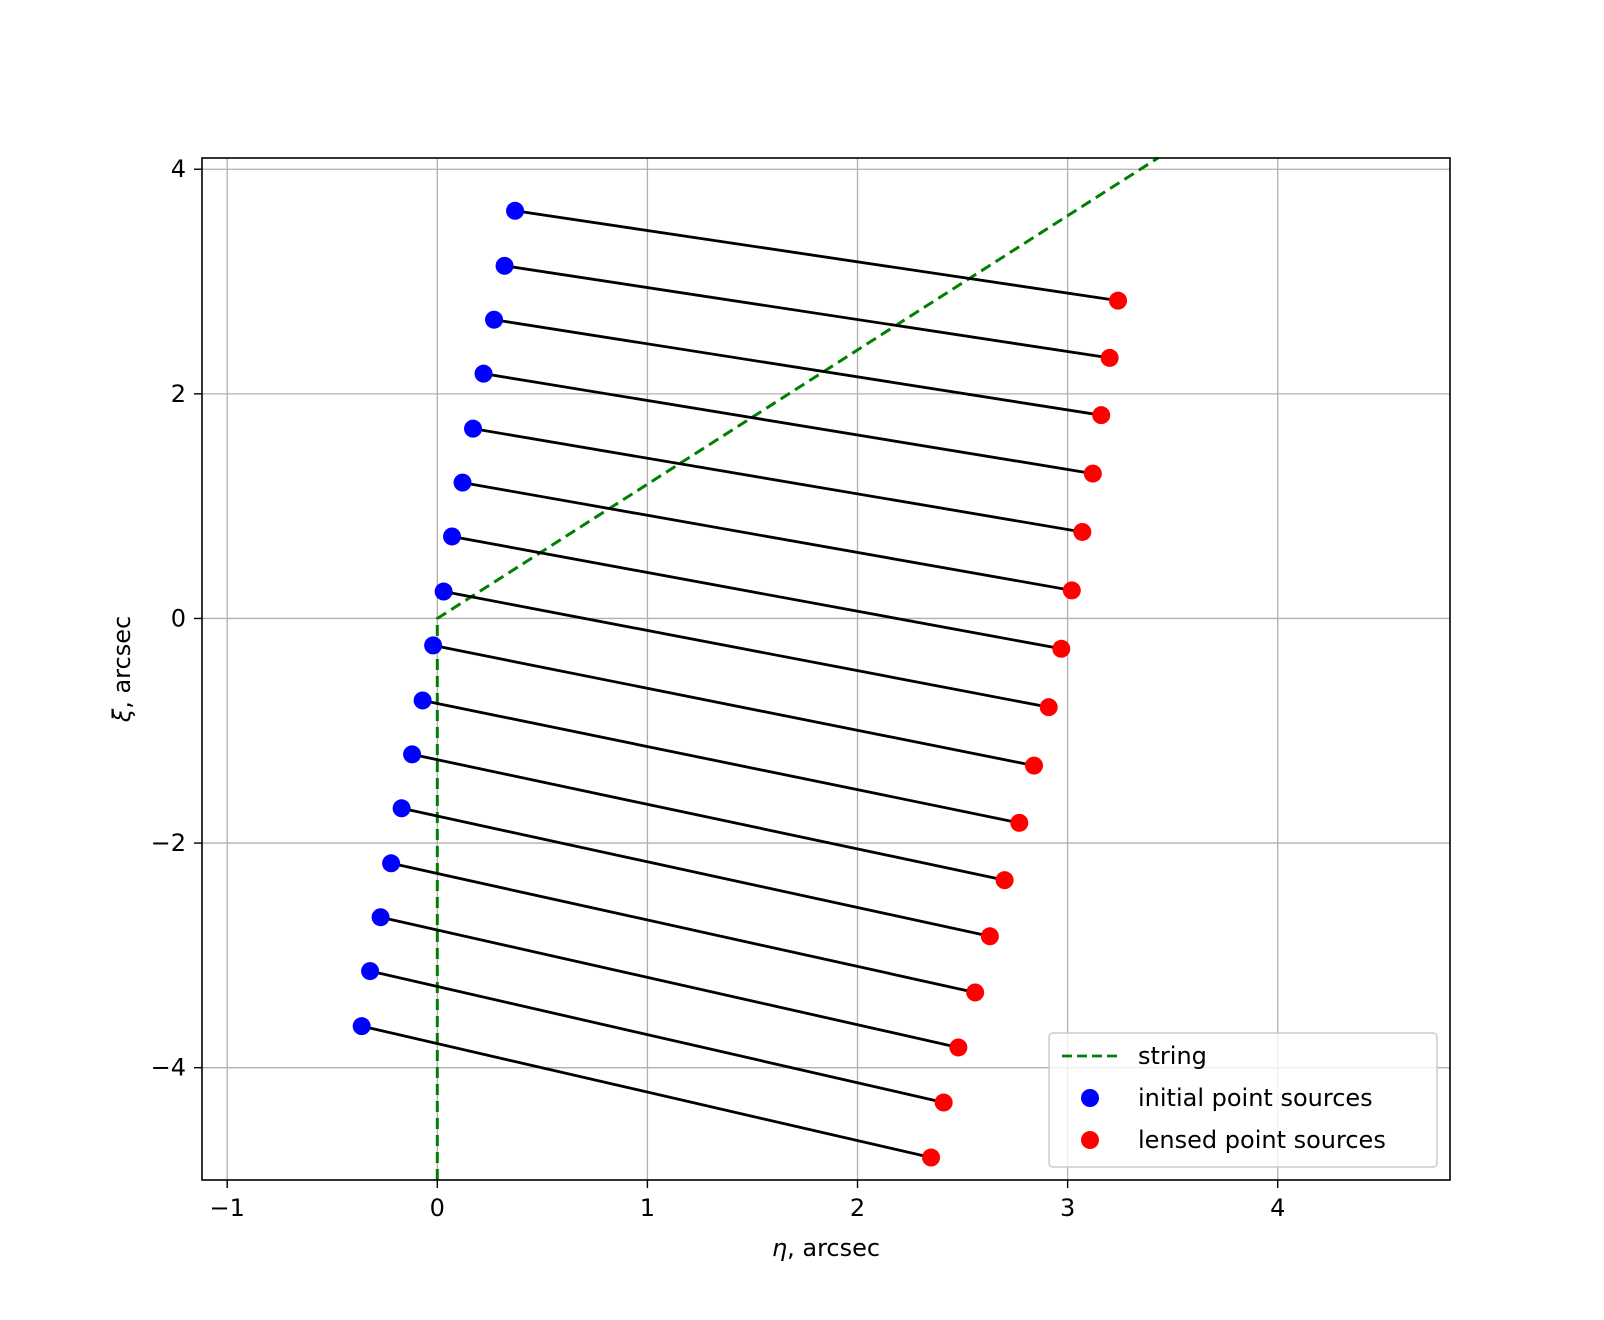 Image resolution: width=1604 pixels, height=1320 pixels. What do you see at coordinates (1090, 1098) in the screenshot?
I see `legend-initial-swatch` at bounding box center [1090, 1098].